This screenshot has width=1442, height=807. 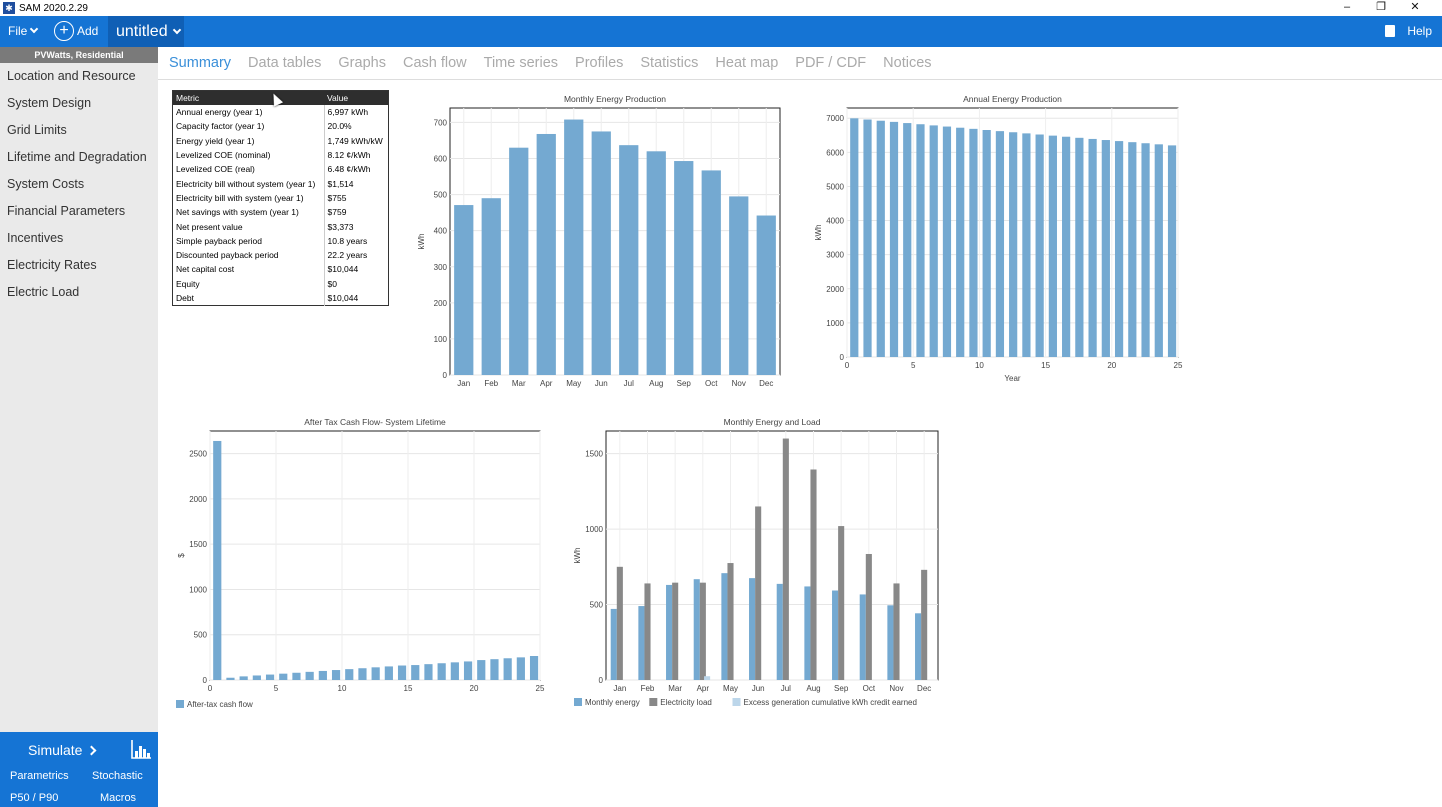 I want to click on sidebar-item-system-design: System Design, so click(x=49, y=103).